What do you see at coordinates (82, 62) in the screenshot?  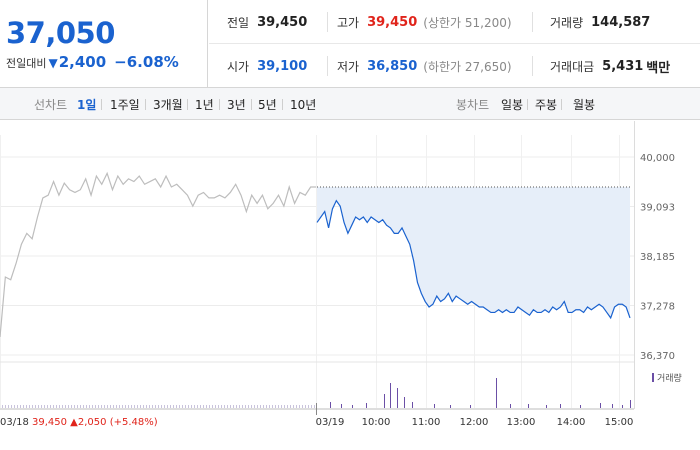 I see `change-value: 2,400` at bounding box center [82, 62].